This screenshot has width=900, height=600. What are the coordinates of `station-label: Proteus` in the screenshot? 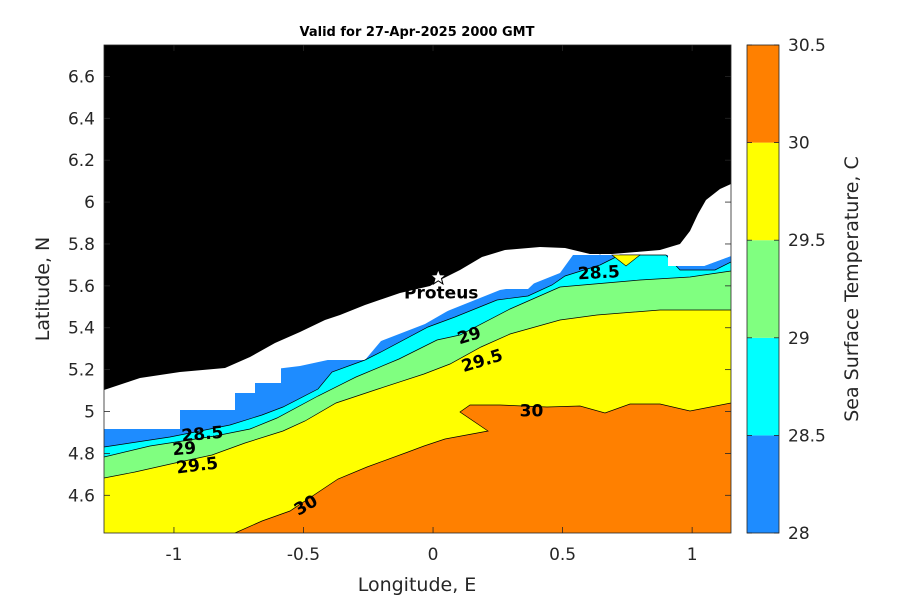 It's located at (441, 293).